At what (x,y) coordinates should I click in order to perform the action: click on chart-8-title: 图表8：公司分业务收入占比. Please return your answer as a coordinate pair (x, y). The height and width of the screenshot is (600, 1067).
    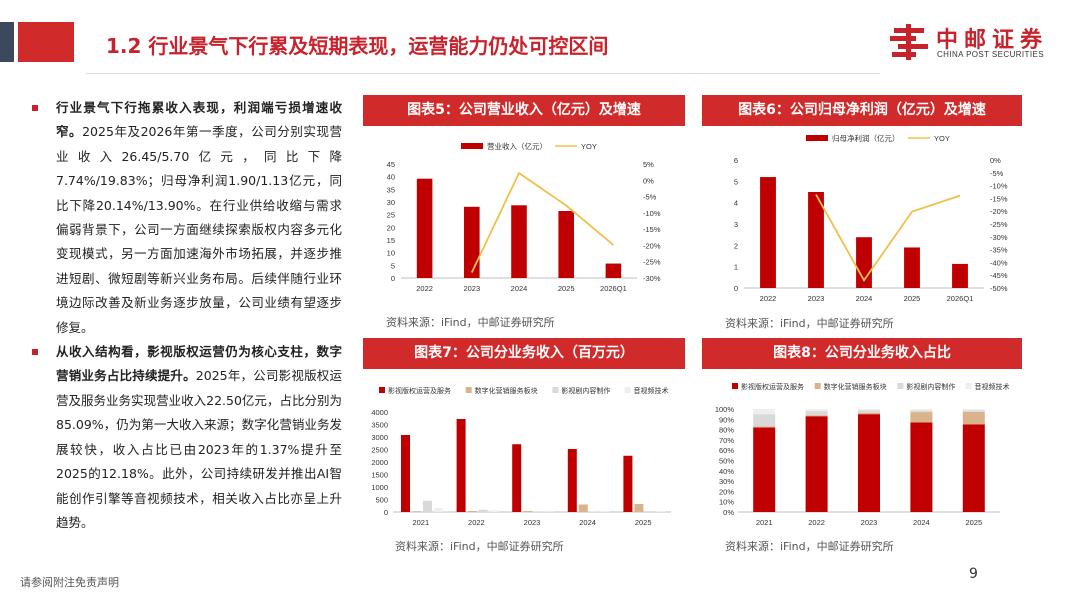
    Looking at the image, I should click on (862, 353).